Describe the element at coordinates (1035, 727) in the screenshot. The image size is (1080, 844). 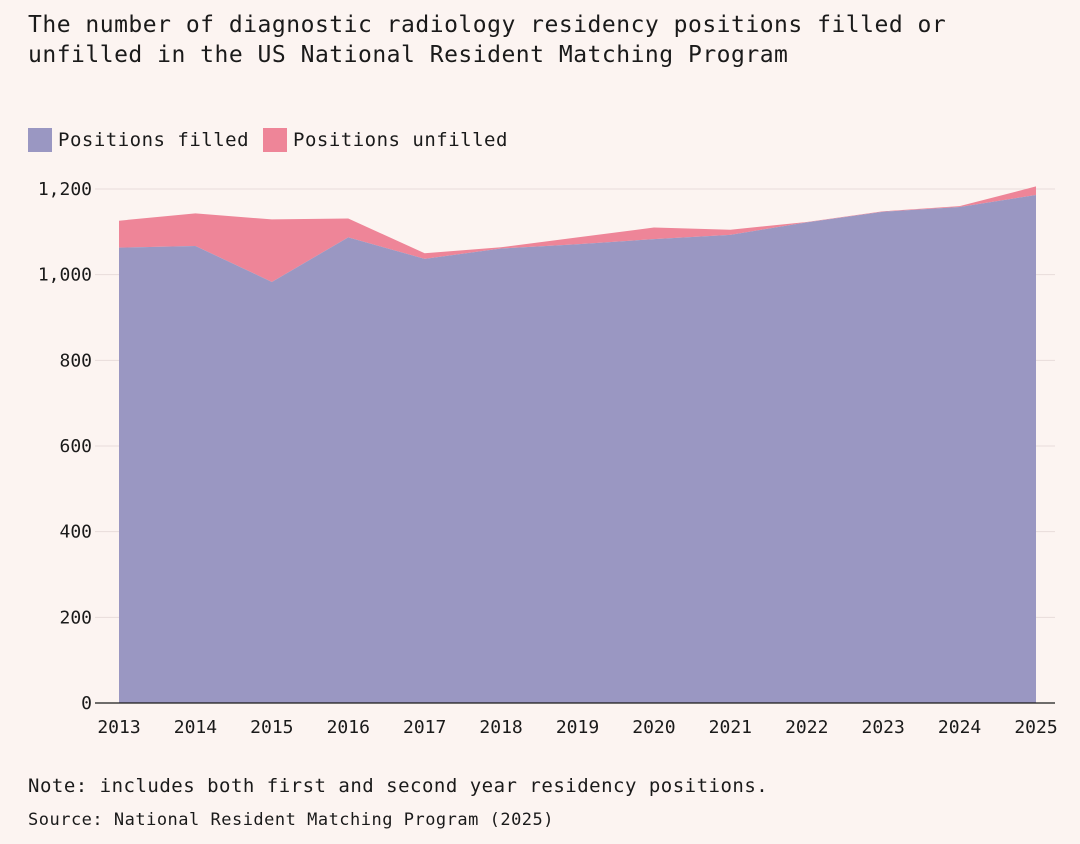
I see `x-tick-label: 2025` at that location.